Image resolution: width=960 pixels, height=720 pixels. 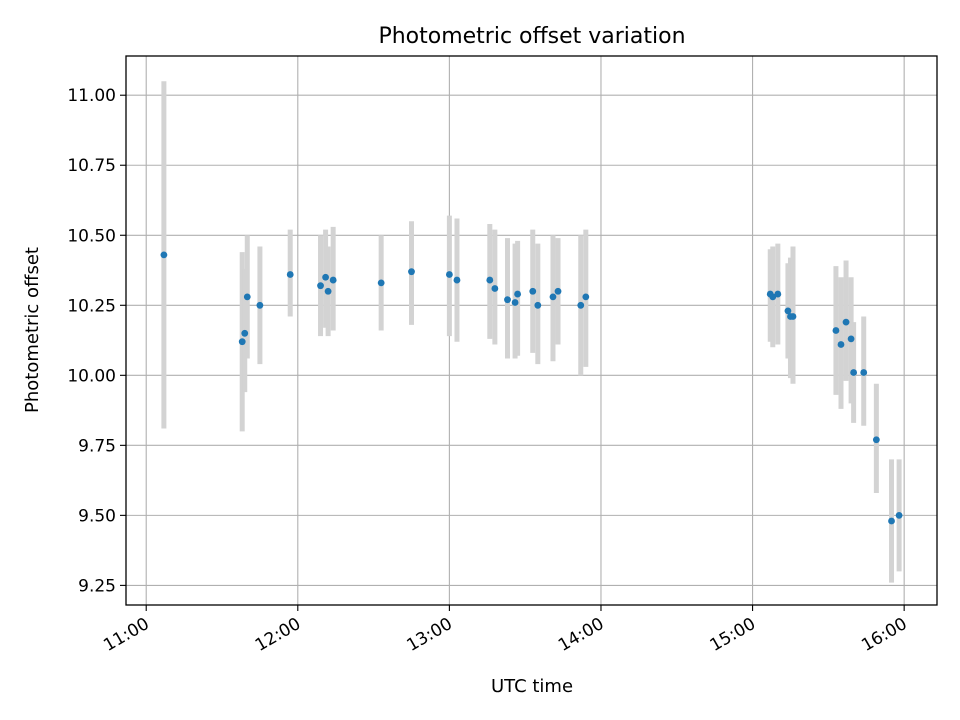 I want to click on y-tick-label: 9.25, so click(x=97, y=586).